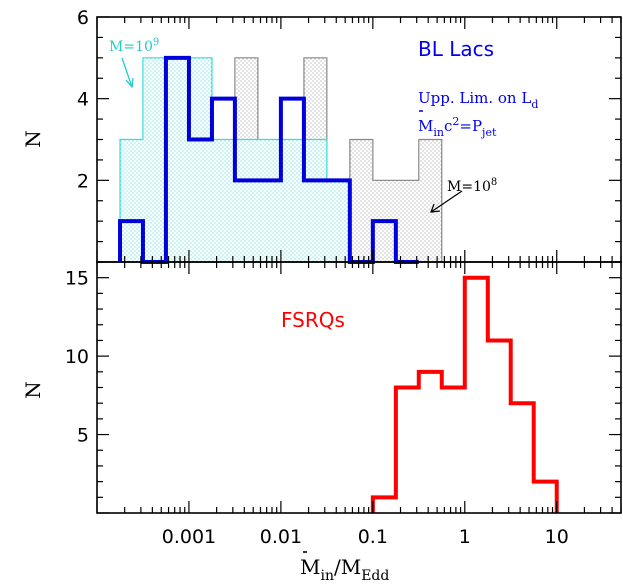  I want to click on x-label-sub-edd: Edd, so click(375, 576).